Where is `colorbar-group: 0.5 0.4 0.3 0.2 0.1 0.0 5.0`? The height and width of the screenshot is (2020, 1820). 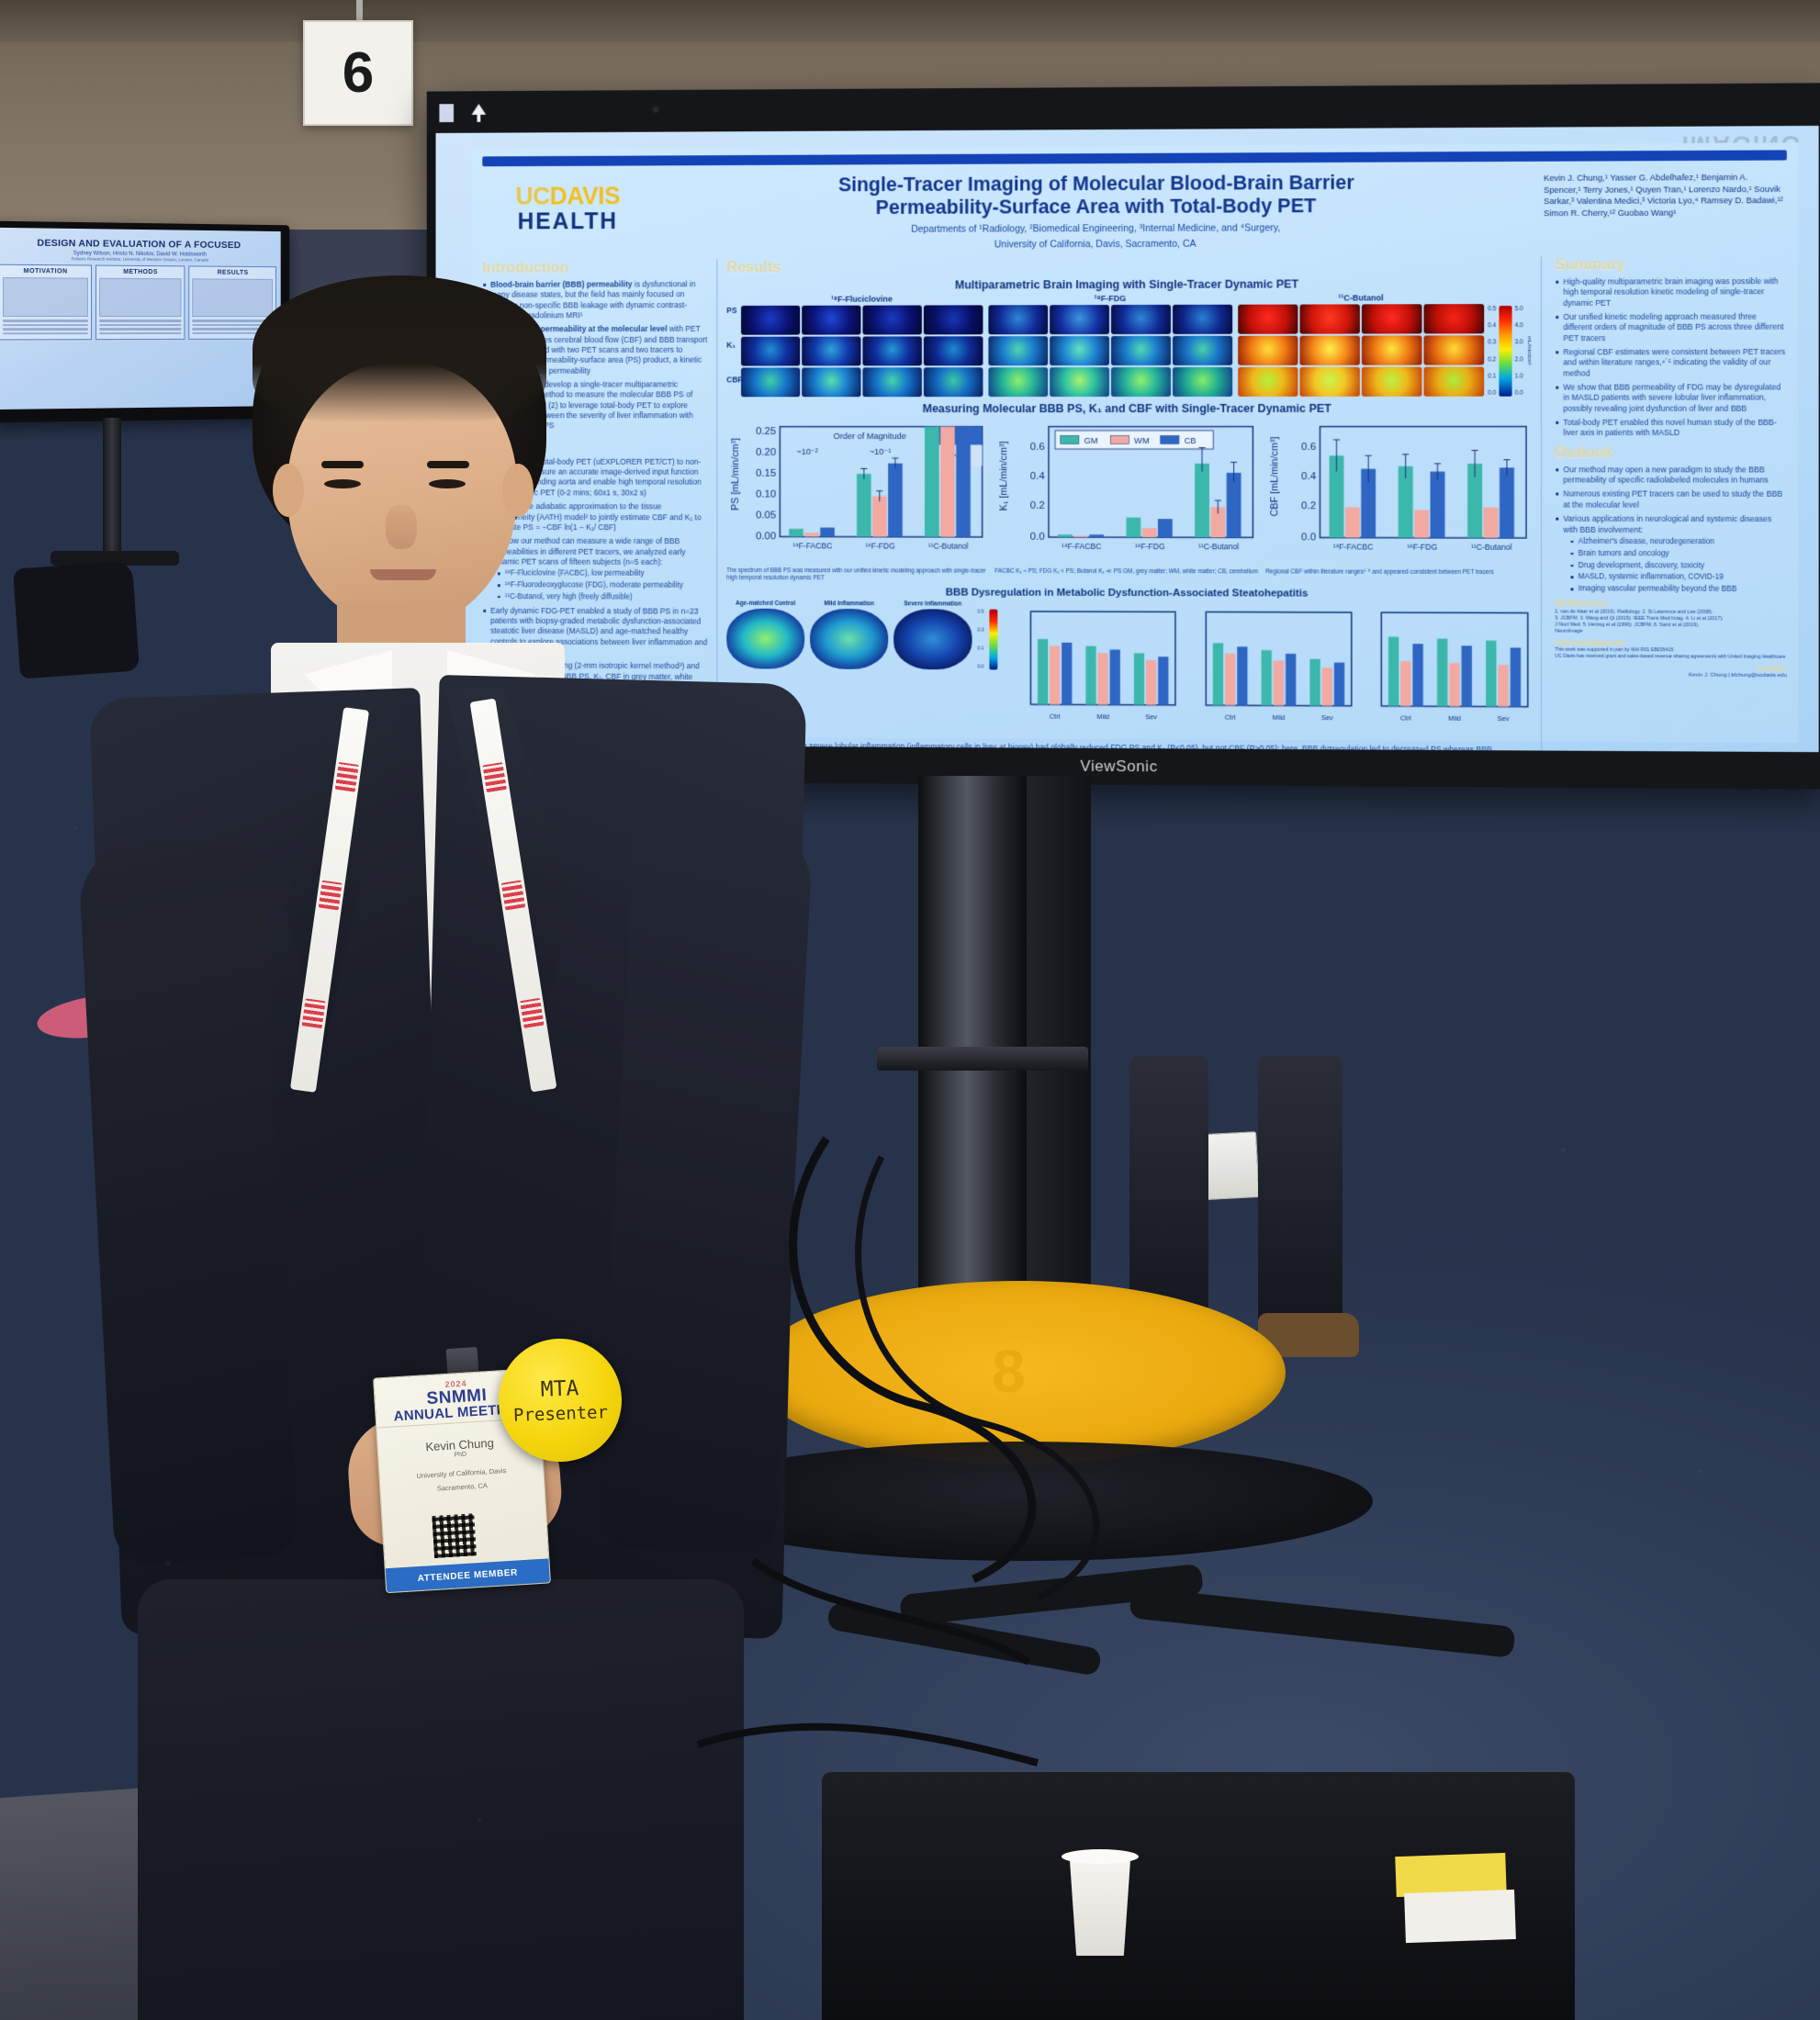
colorbar-group: 0.5 0.4 0.3 0.2 0.1 0.0 5.0 is located at coordinates (1510, 345).